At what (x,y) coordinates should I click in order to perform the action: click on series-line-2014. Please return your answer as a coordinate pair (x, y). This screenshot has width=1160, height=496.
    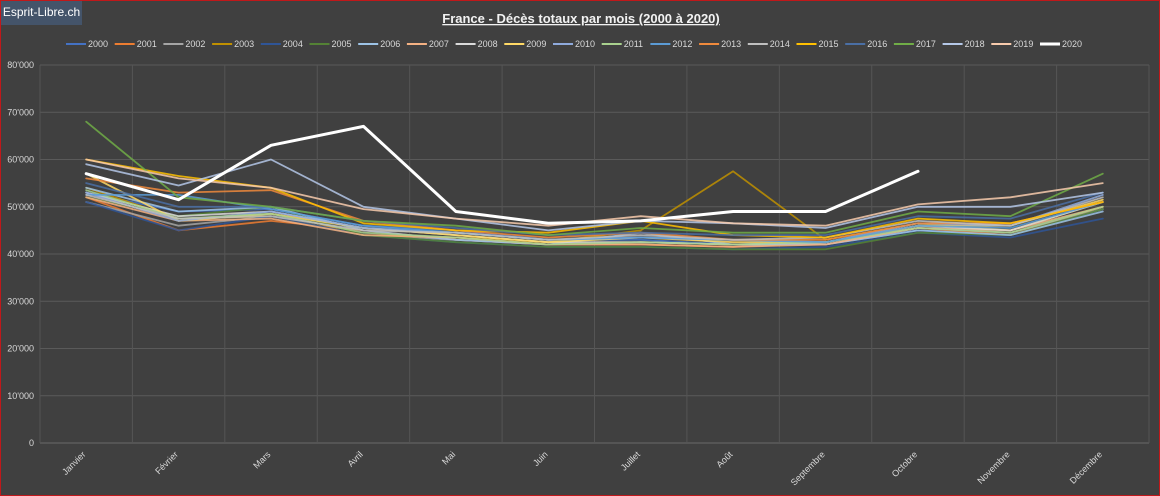
    Looking at the image, I should click on (594, 217).